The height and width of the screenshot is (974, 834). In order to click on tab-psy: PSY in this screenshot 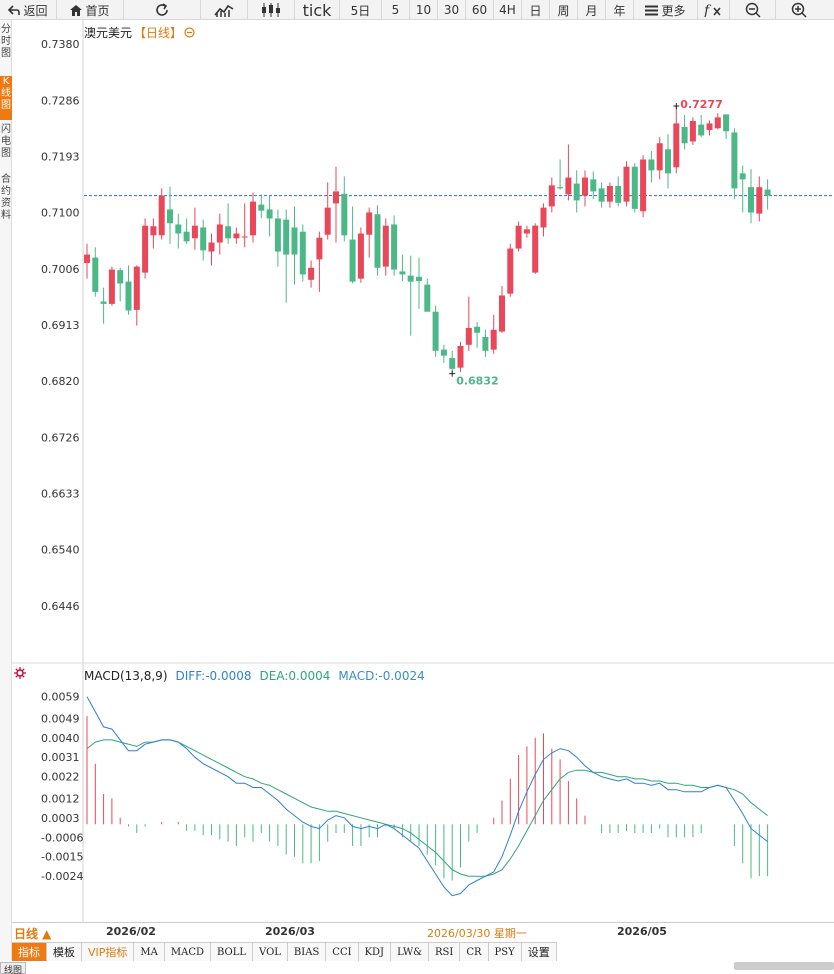, I will do `click(505, 952)`.